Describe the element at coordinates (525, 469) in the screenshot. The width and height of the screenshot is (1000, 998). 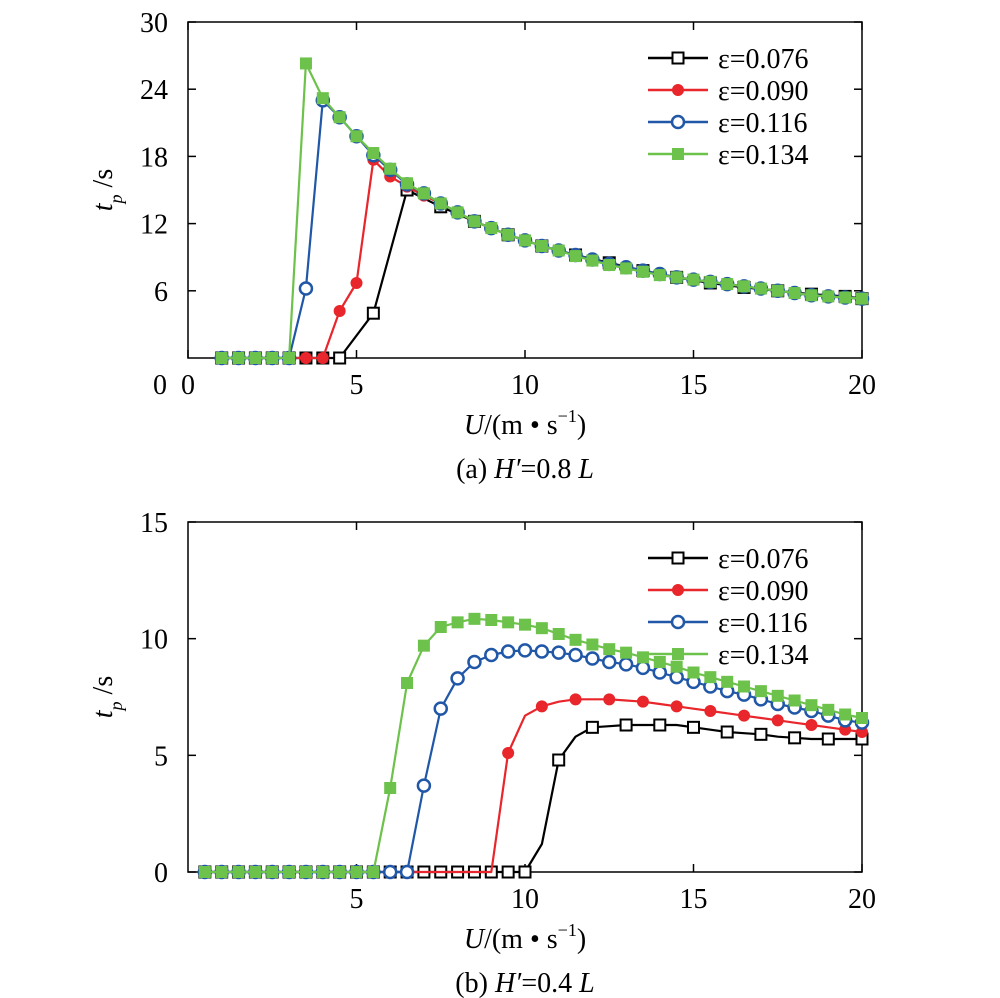
I see `panel-caption: (a) H′=0.8 L` at that location.